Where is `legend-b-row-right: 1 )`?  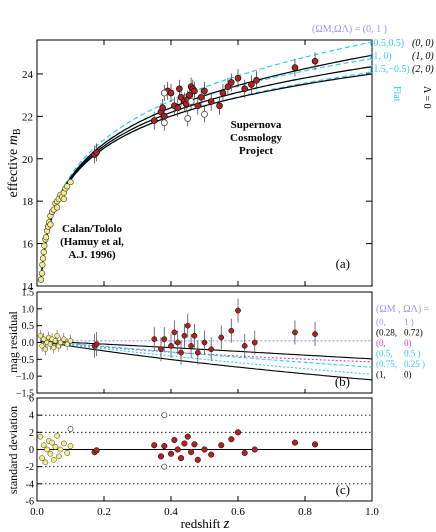 legend-b-row-right: 1 ) is located at coordinates (409, 322).